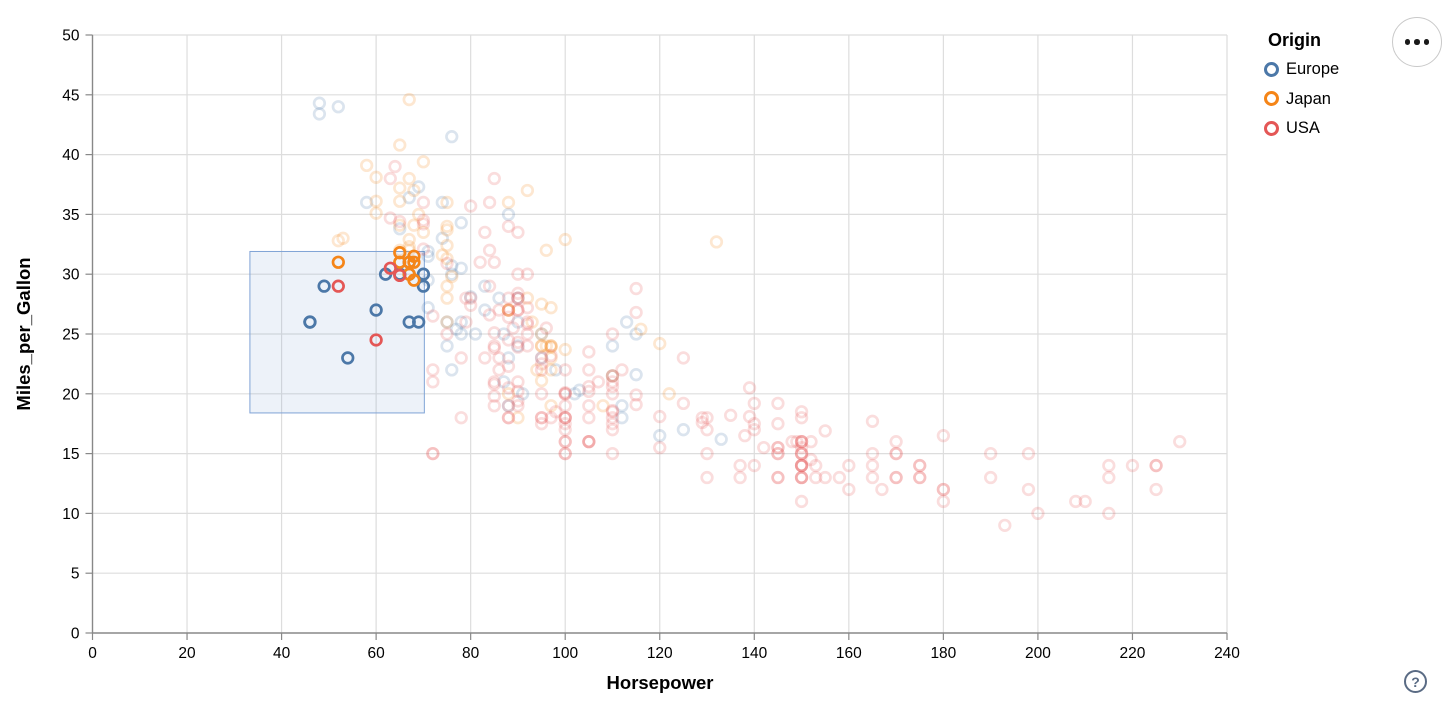 The height and width of the screenshot is (712, 1454). What do you see at coordinates (1415, 681) in the screenshot?
I see `help-button: ?` at bounding box center [1415, 681].